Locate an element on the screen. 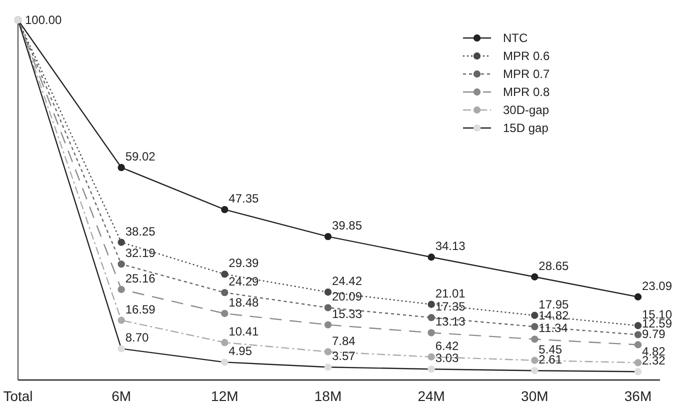  x-tick-label: 24M is located at coordinates (431, 396).